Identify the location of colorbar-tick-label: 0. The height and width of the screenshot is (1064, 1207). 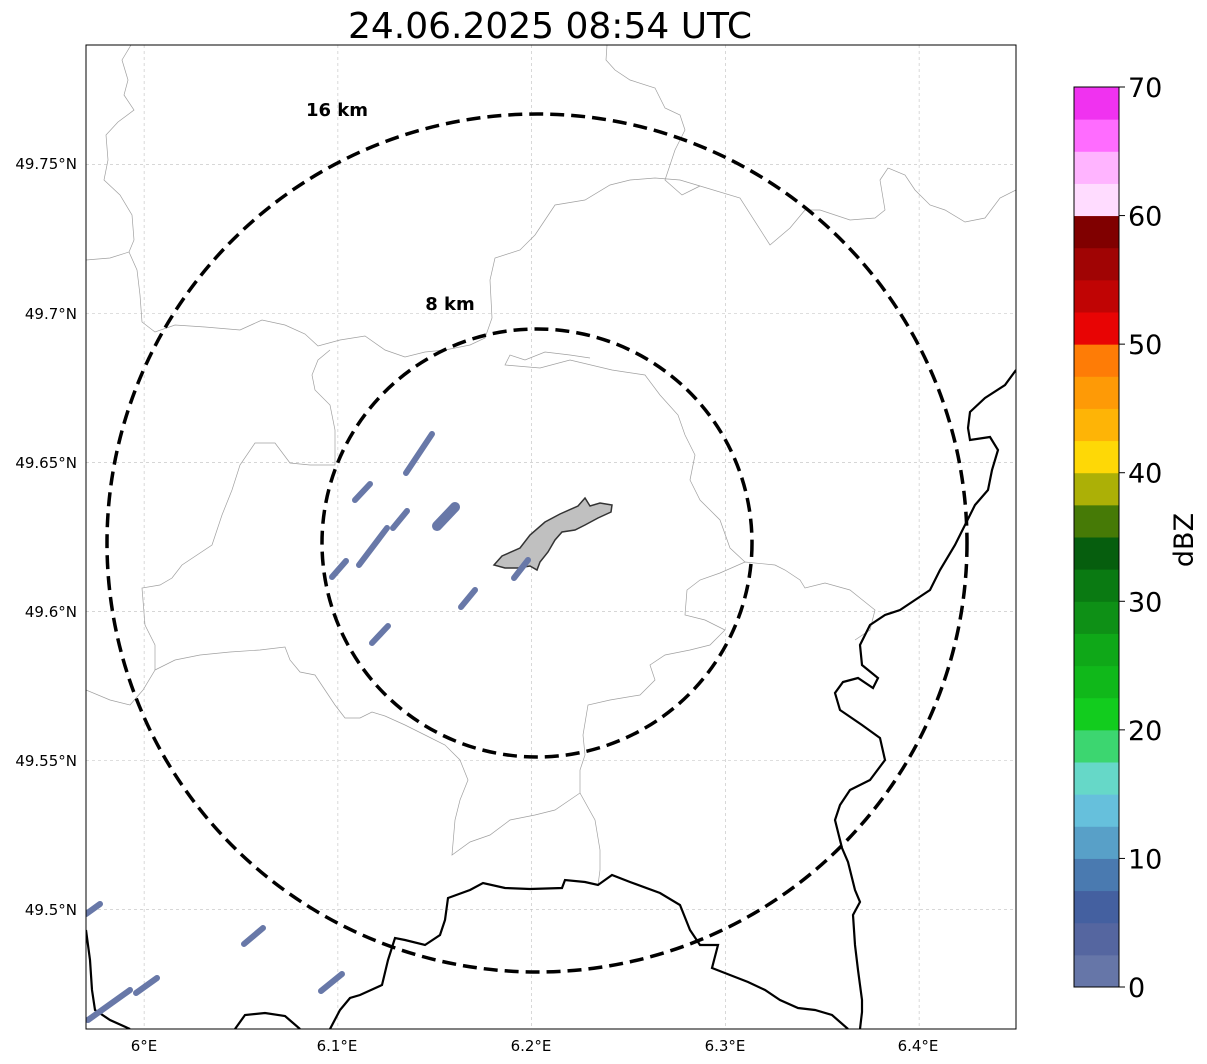
(1136, 988).